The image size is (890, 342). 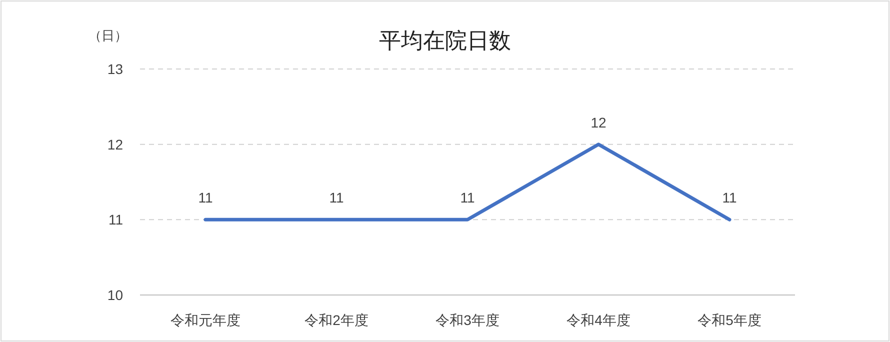 I want to click on y-tick-label: 12, so click(x=115, y=144).